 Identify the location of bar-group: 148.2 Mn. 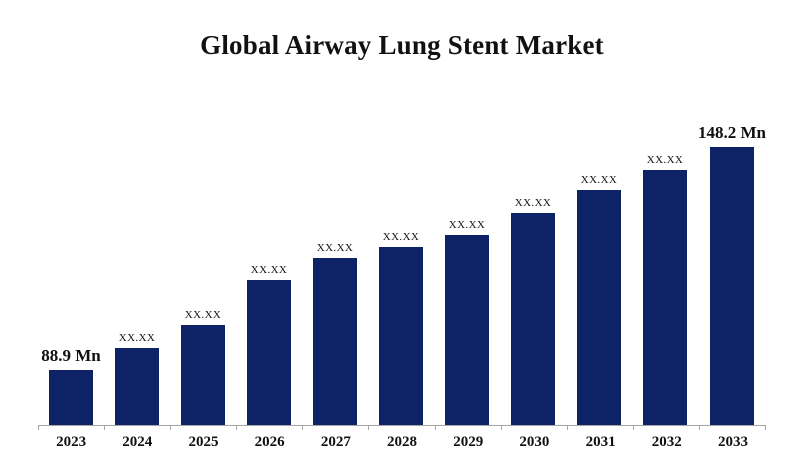
(732, 274).